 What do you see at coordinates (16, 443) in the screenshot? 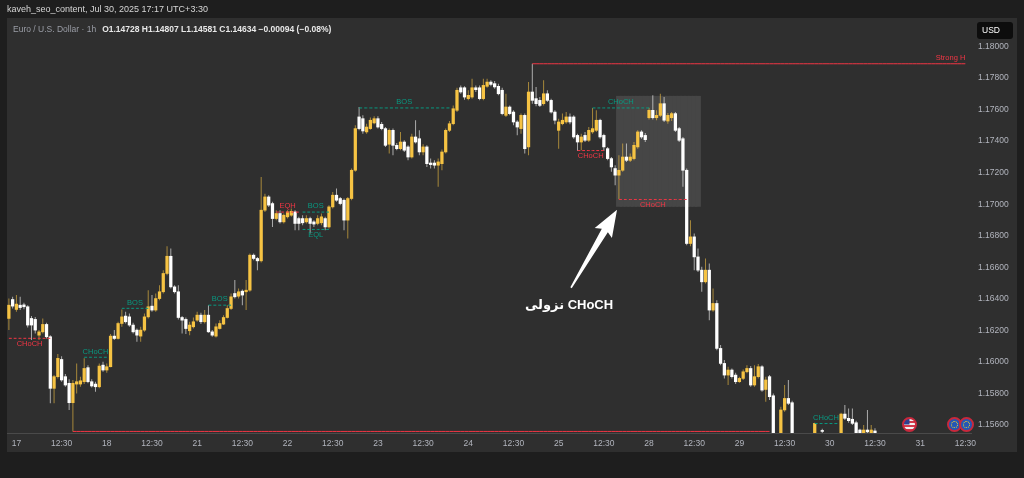
I see `x-tick-label: 17` at bounding box center [16, 443].